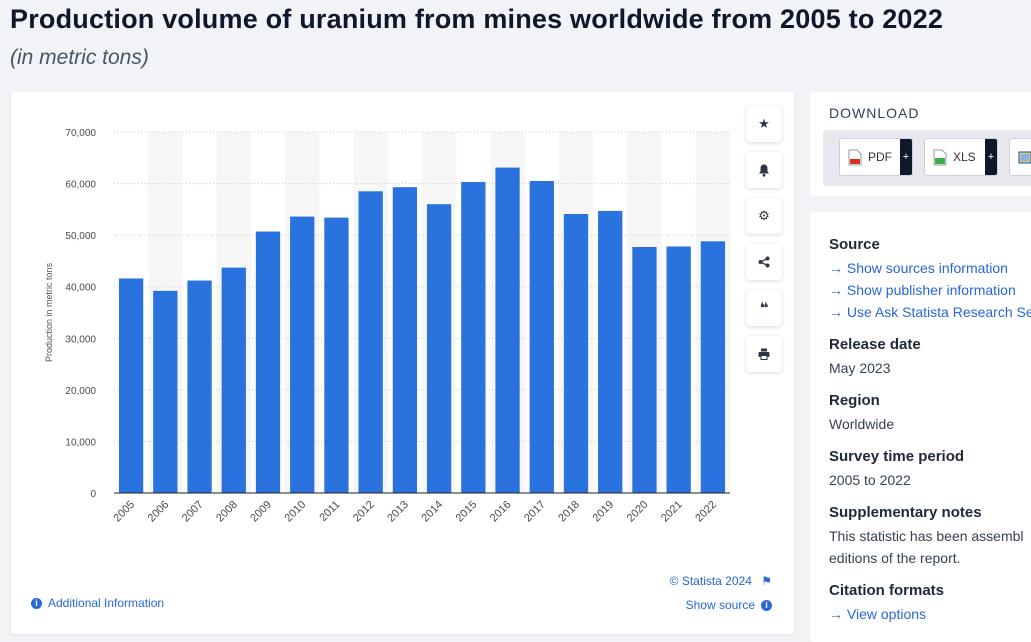 This screenshot has height=642, width=1031. What do you see at coordinates (364, 512) in the screenshot?
I see `x-tick-label: 2012` at bounding box center [364, 512].